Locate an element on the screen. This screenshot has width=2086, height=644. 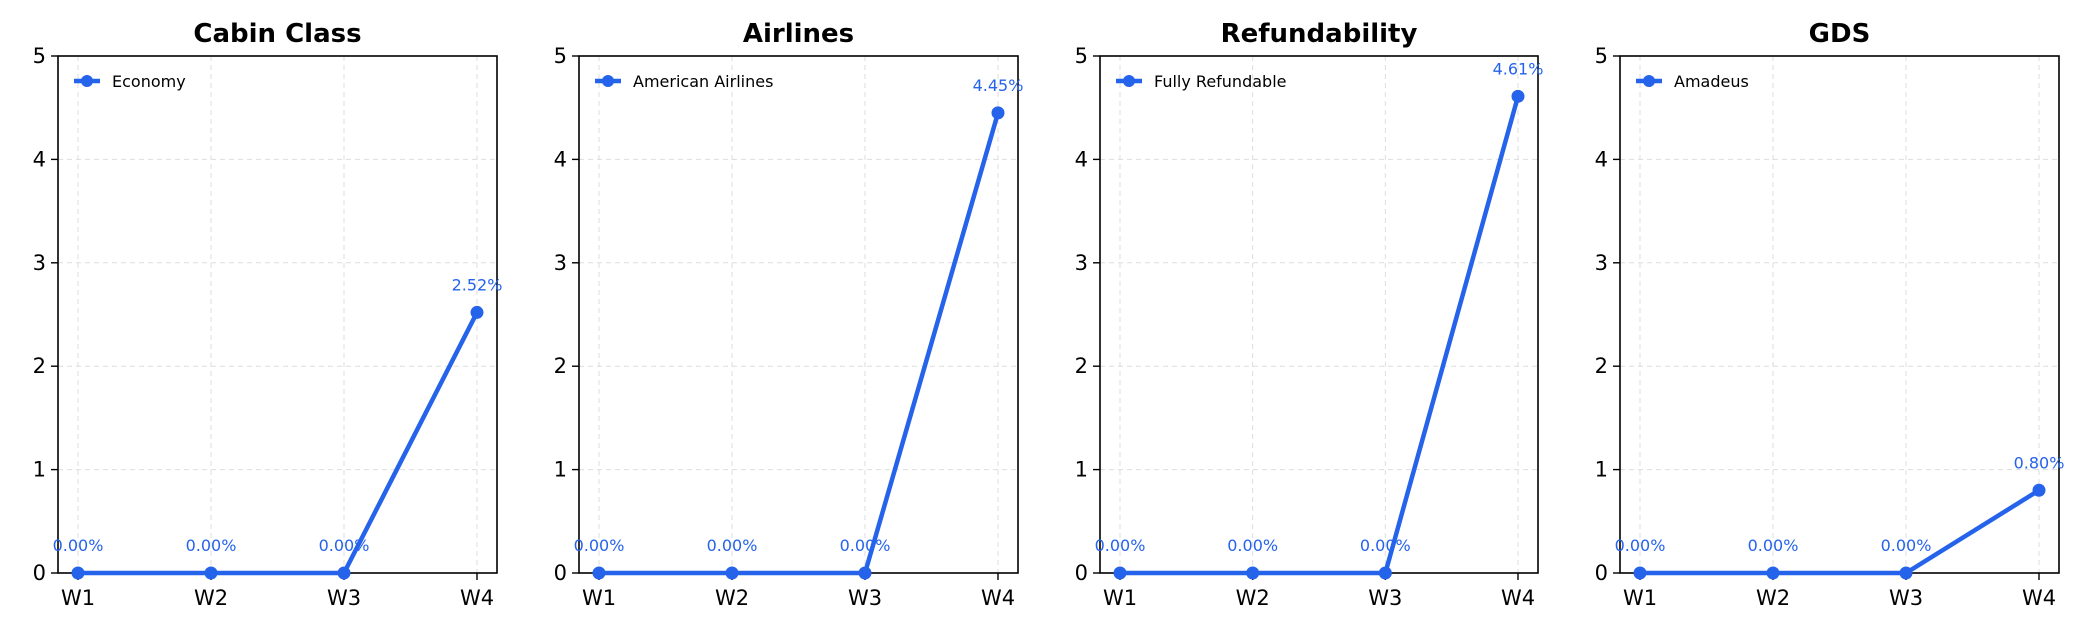
chart-title: Cabin Class is located at coordinates (277, 34).